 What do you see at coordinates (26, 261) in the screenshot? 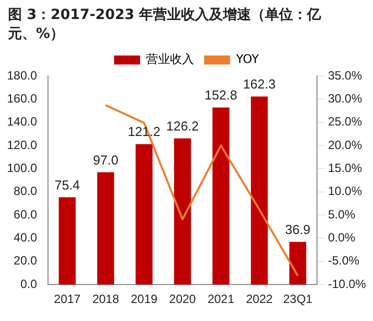
I see `y-tick-label: 20.0` at bounding box center [26, 261].